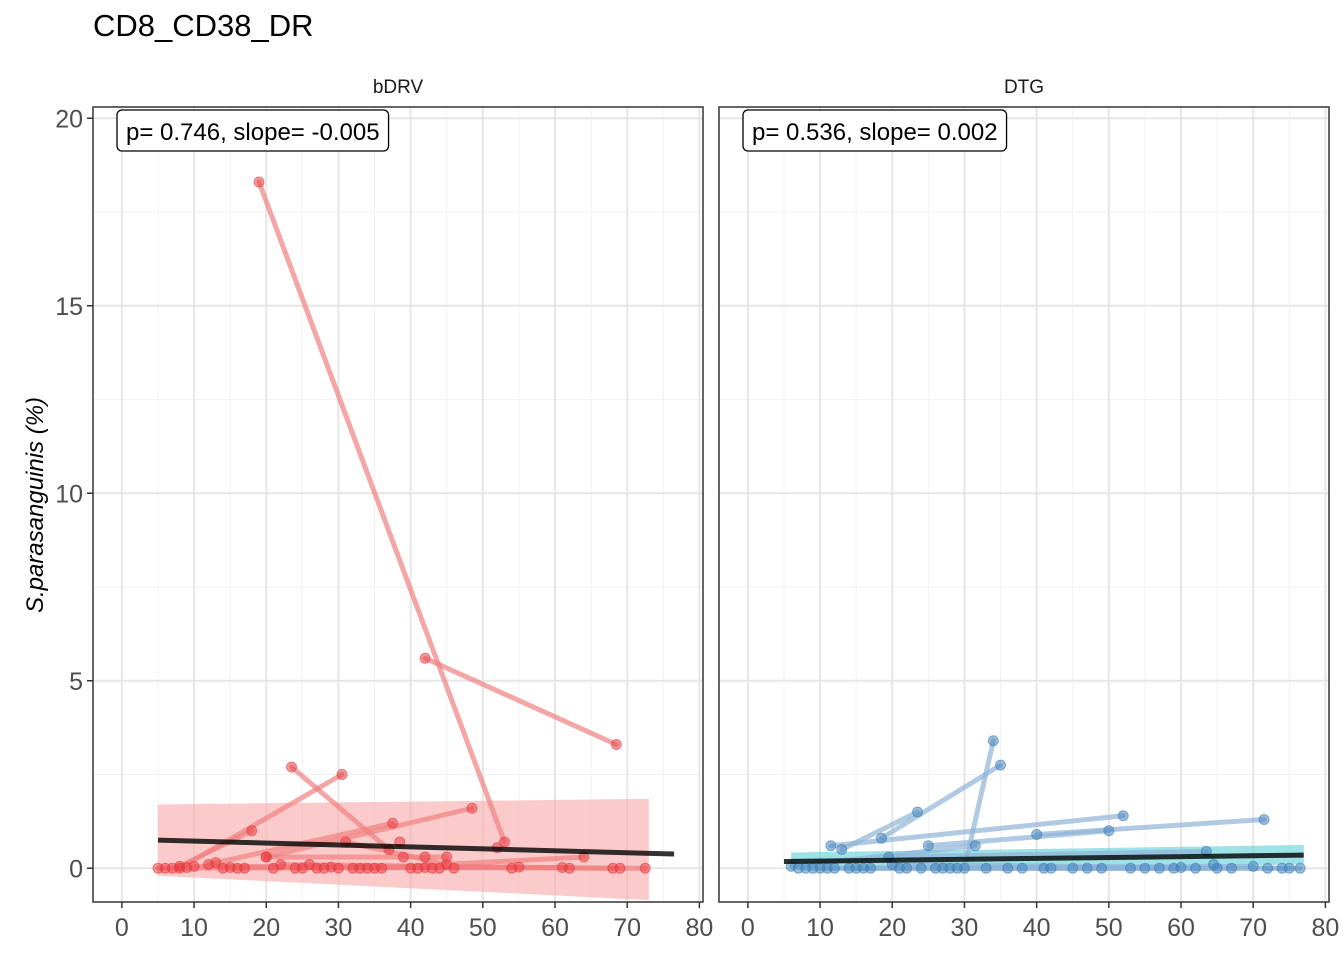  I want to click on y-tick-label: 15, so click(69, 307).